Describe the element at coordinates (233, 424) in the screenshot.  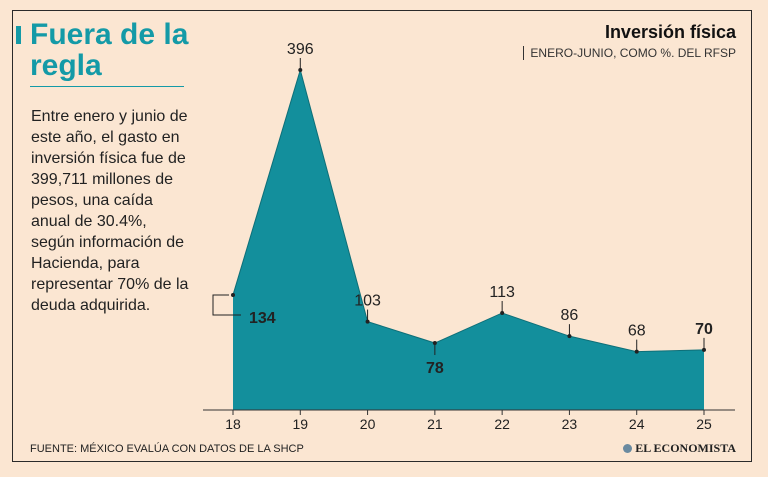
I see `x-tick-label: 18` at that location.